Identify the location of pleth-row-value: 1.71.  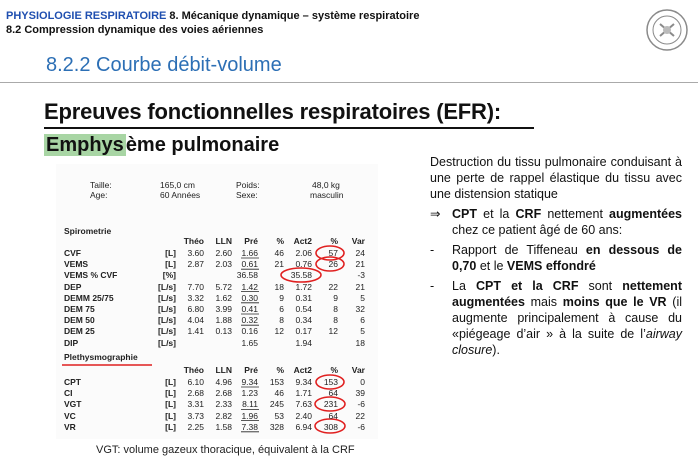
(303, 393).